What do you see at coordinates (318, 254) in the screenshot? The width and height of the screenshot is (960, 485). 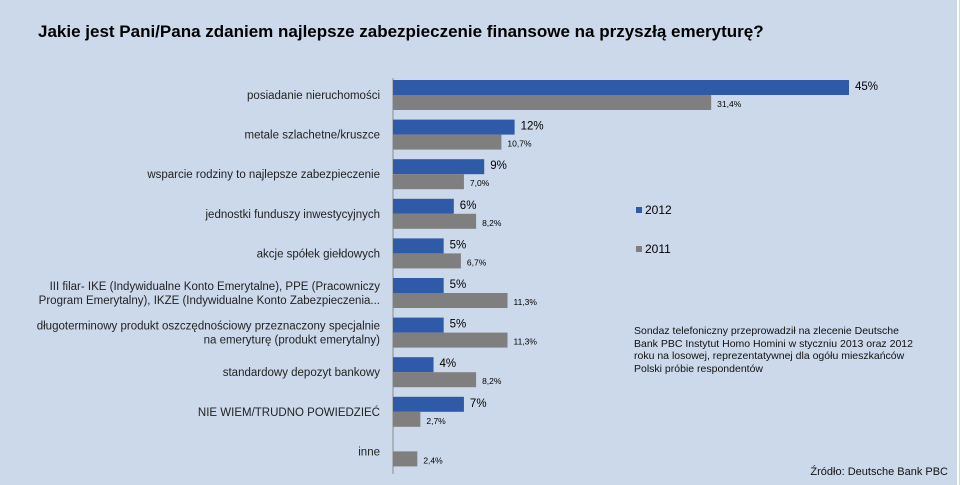 I see `category-label: akcje spółek giełdowych` at bounding box center [318, 254].